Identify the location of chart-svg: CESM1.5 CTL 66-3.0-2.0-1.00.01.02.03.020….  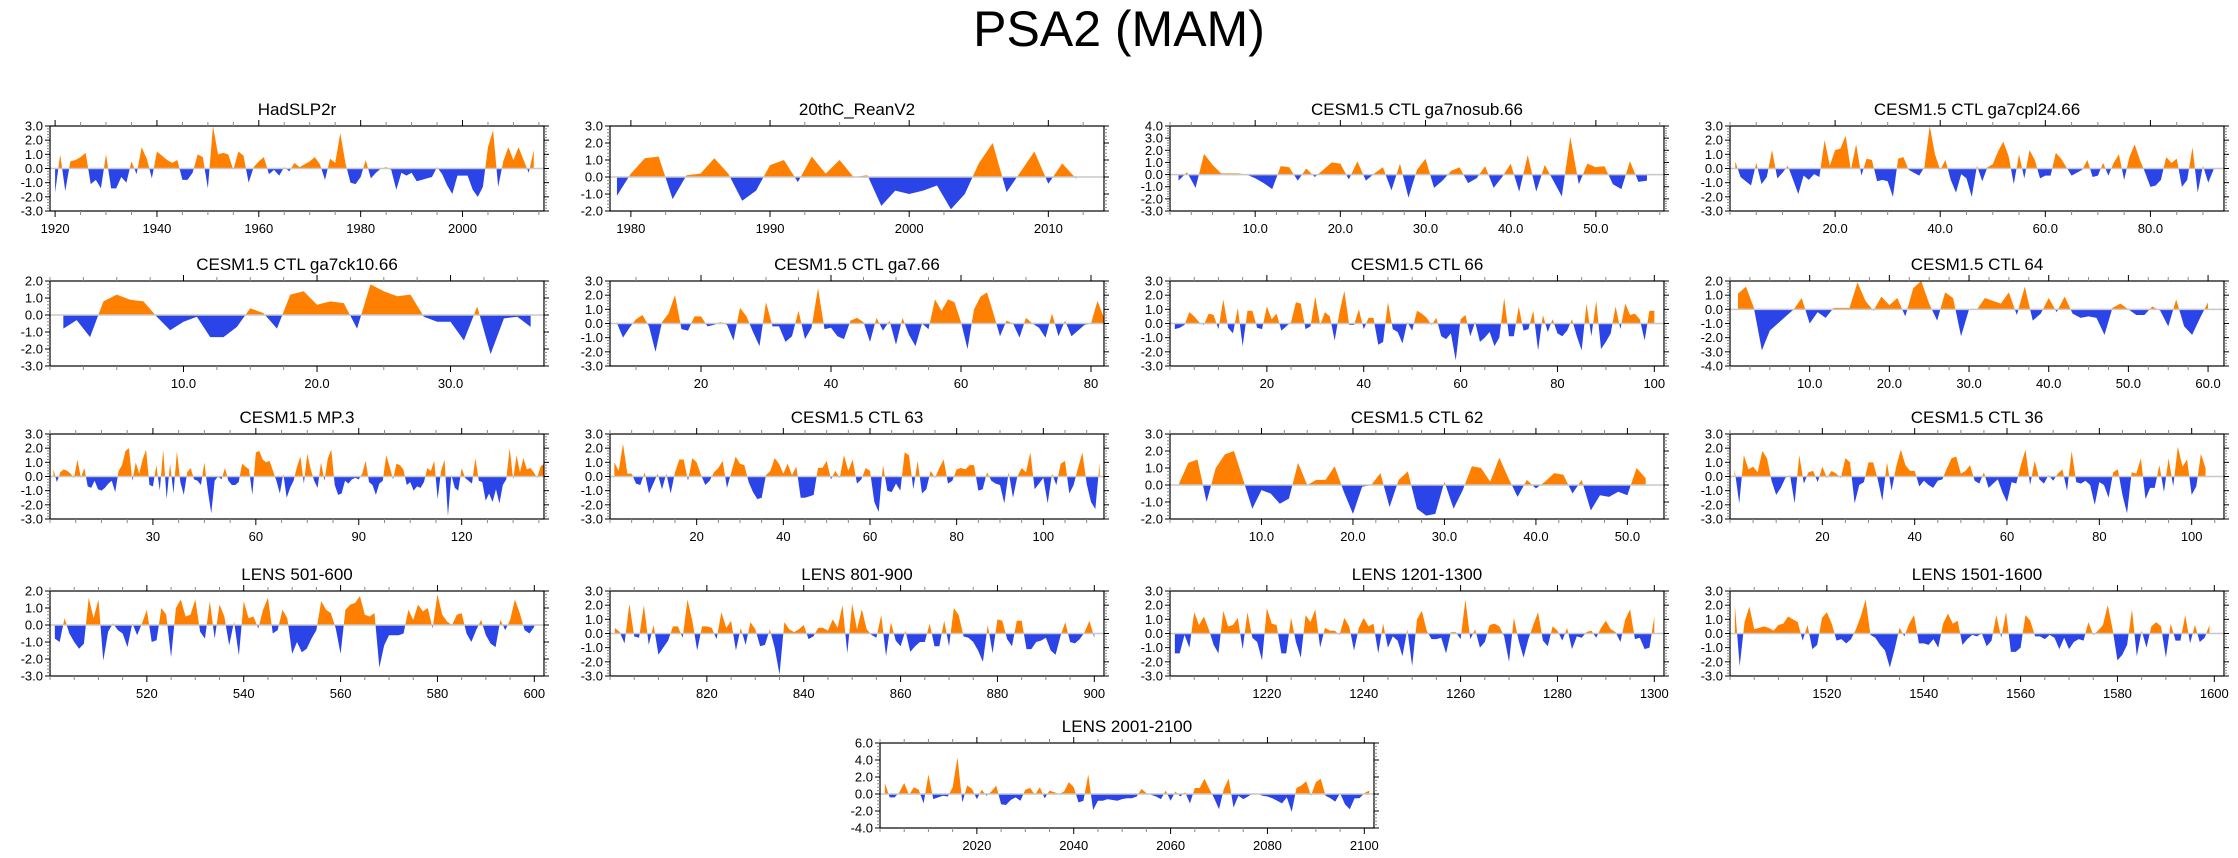
(1399, 323).